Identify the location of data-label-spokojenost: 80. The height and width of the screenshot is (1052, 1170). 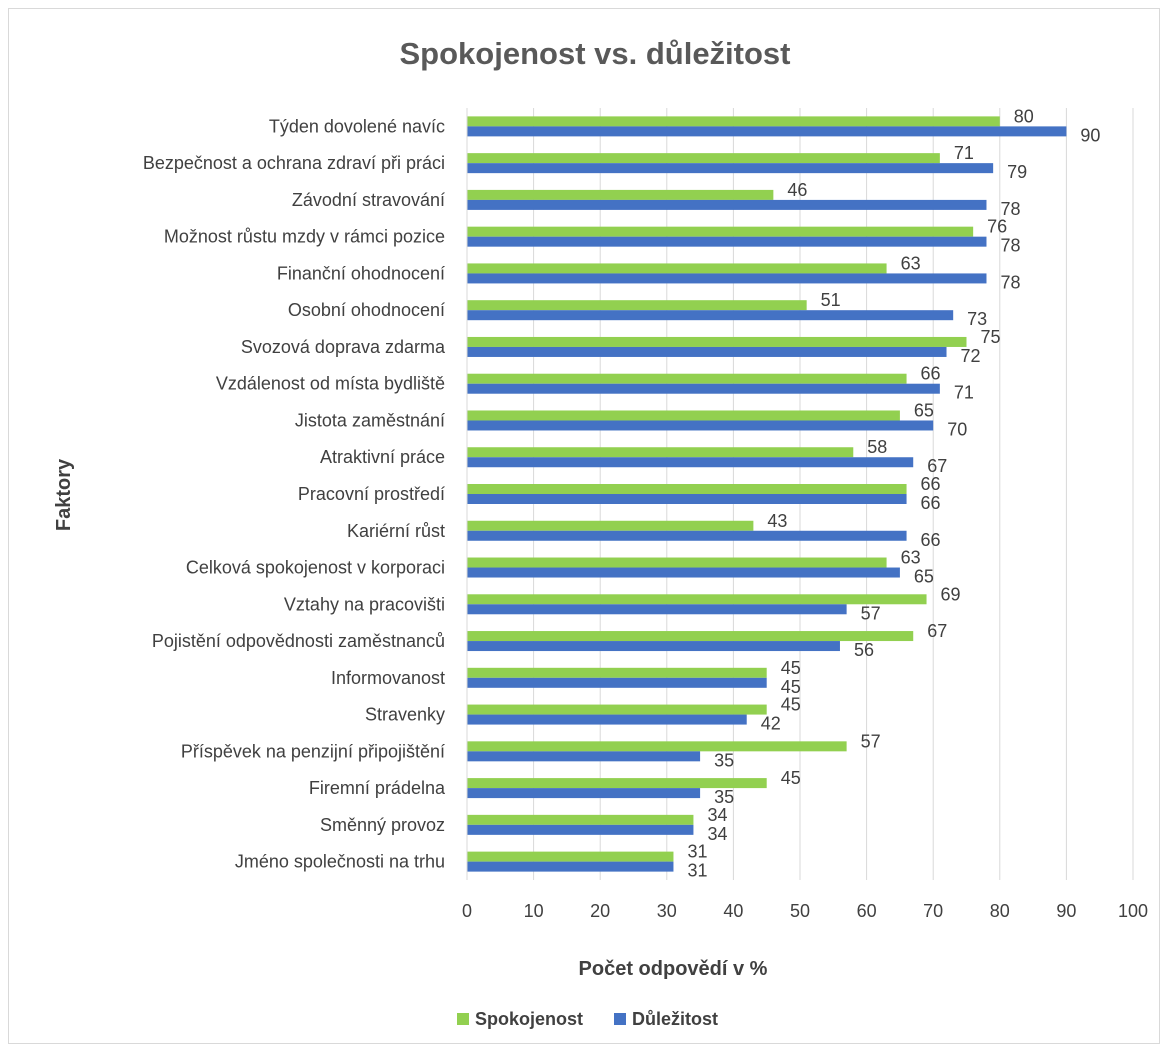
(1024, 116).